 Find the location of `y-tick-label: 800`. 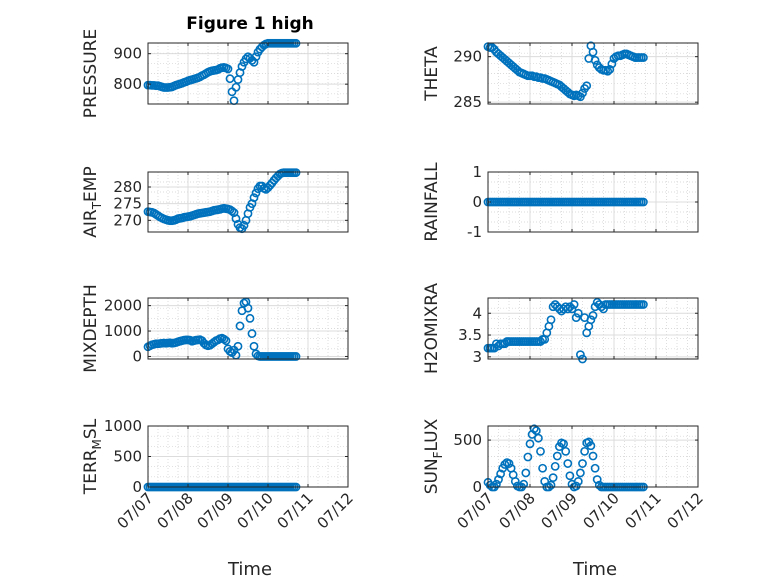

y-tick-label: 800 is located at coordinates (127, 84).